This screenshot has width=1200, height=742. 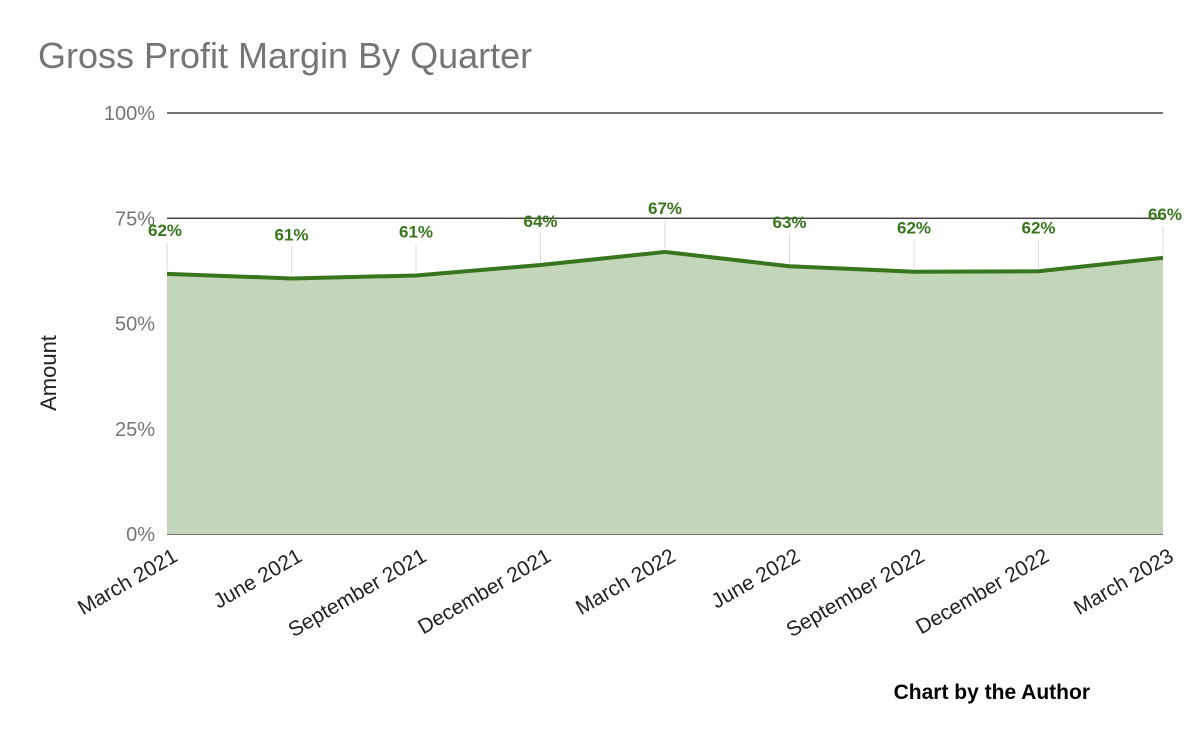 I want to click on data-label: 63%, so click(x=789, y=222).